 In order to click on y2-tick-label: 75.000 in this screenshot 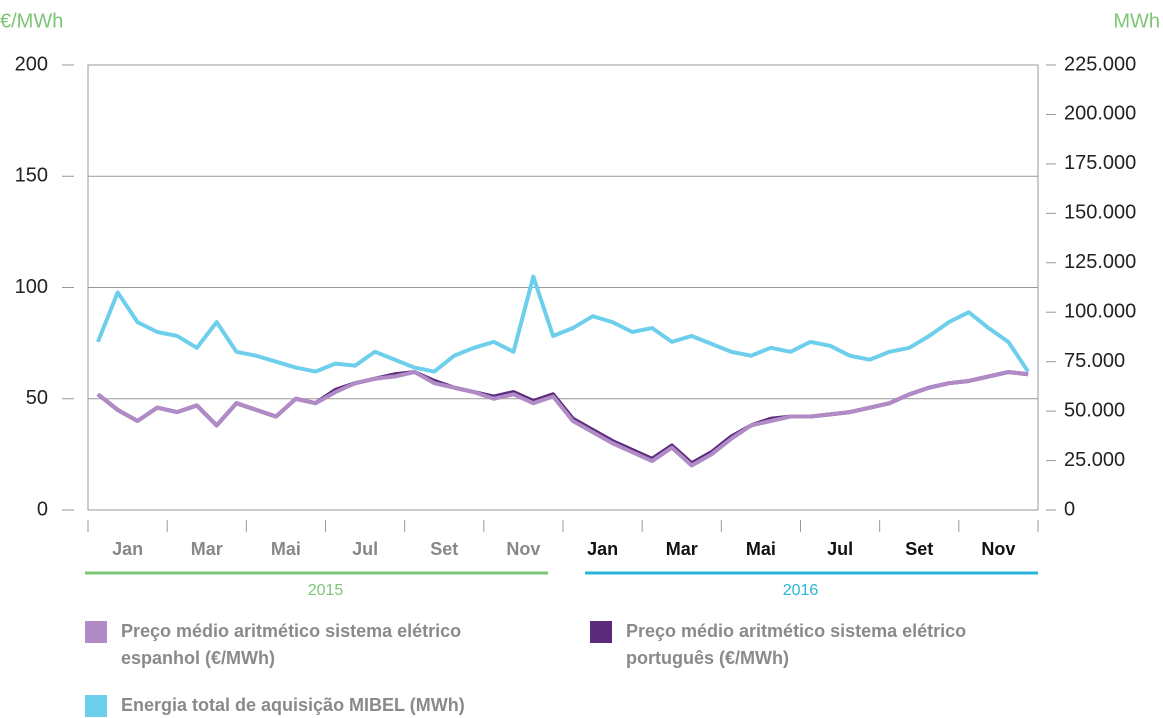, I will do `click(1094, 361)`.